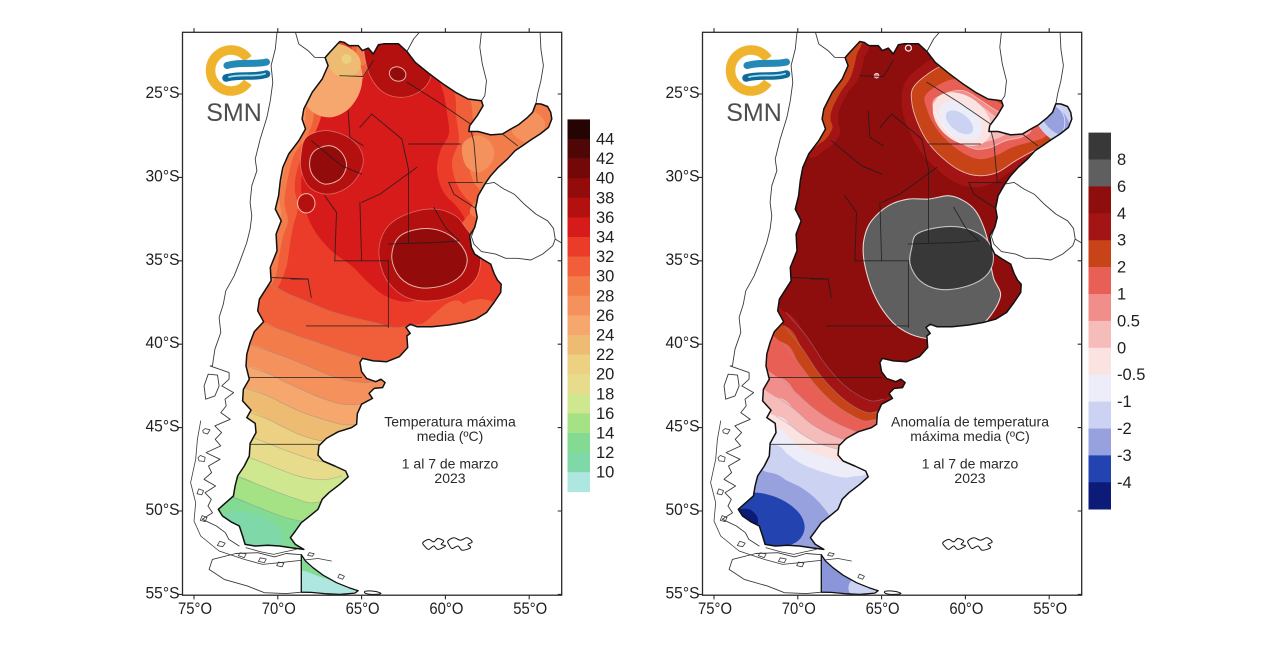 The height and width of the screenshot is (645, 1280). Describe the element at coordinates (605, 140) in the screenshot. I see `svg-text: 44` at that location.